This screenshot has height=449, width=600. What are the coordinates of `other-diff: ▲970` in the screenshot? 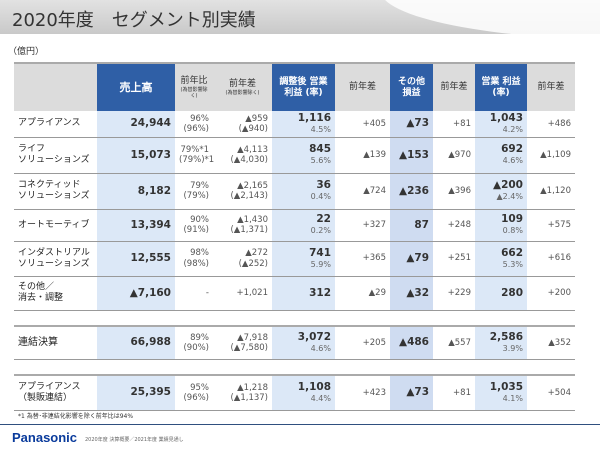 It's located at (459, 154).